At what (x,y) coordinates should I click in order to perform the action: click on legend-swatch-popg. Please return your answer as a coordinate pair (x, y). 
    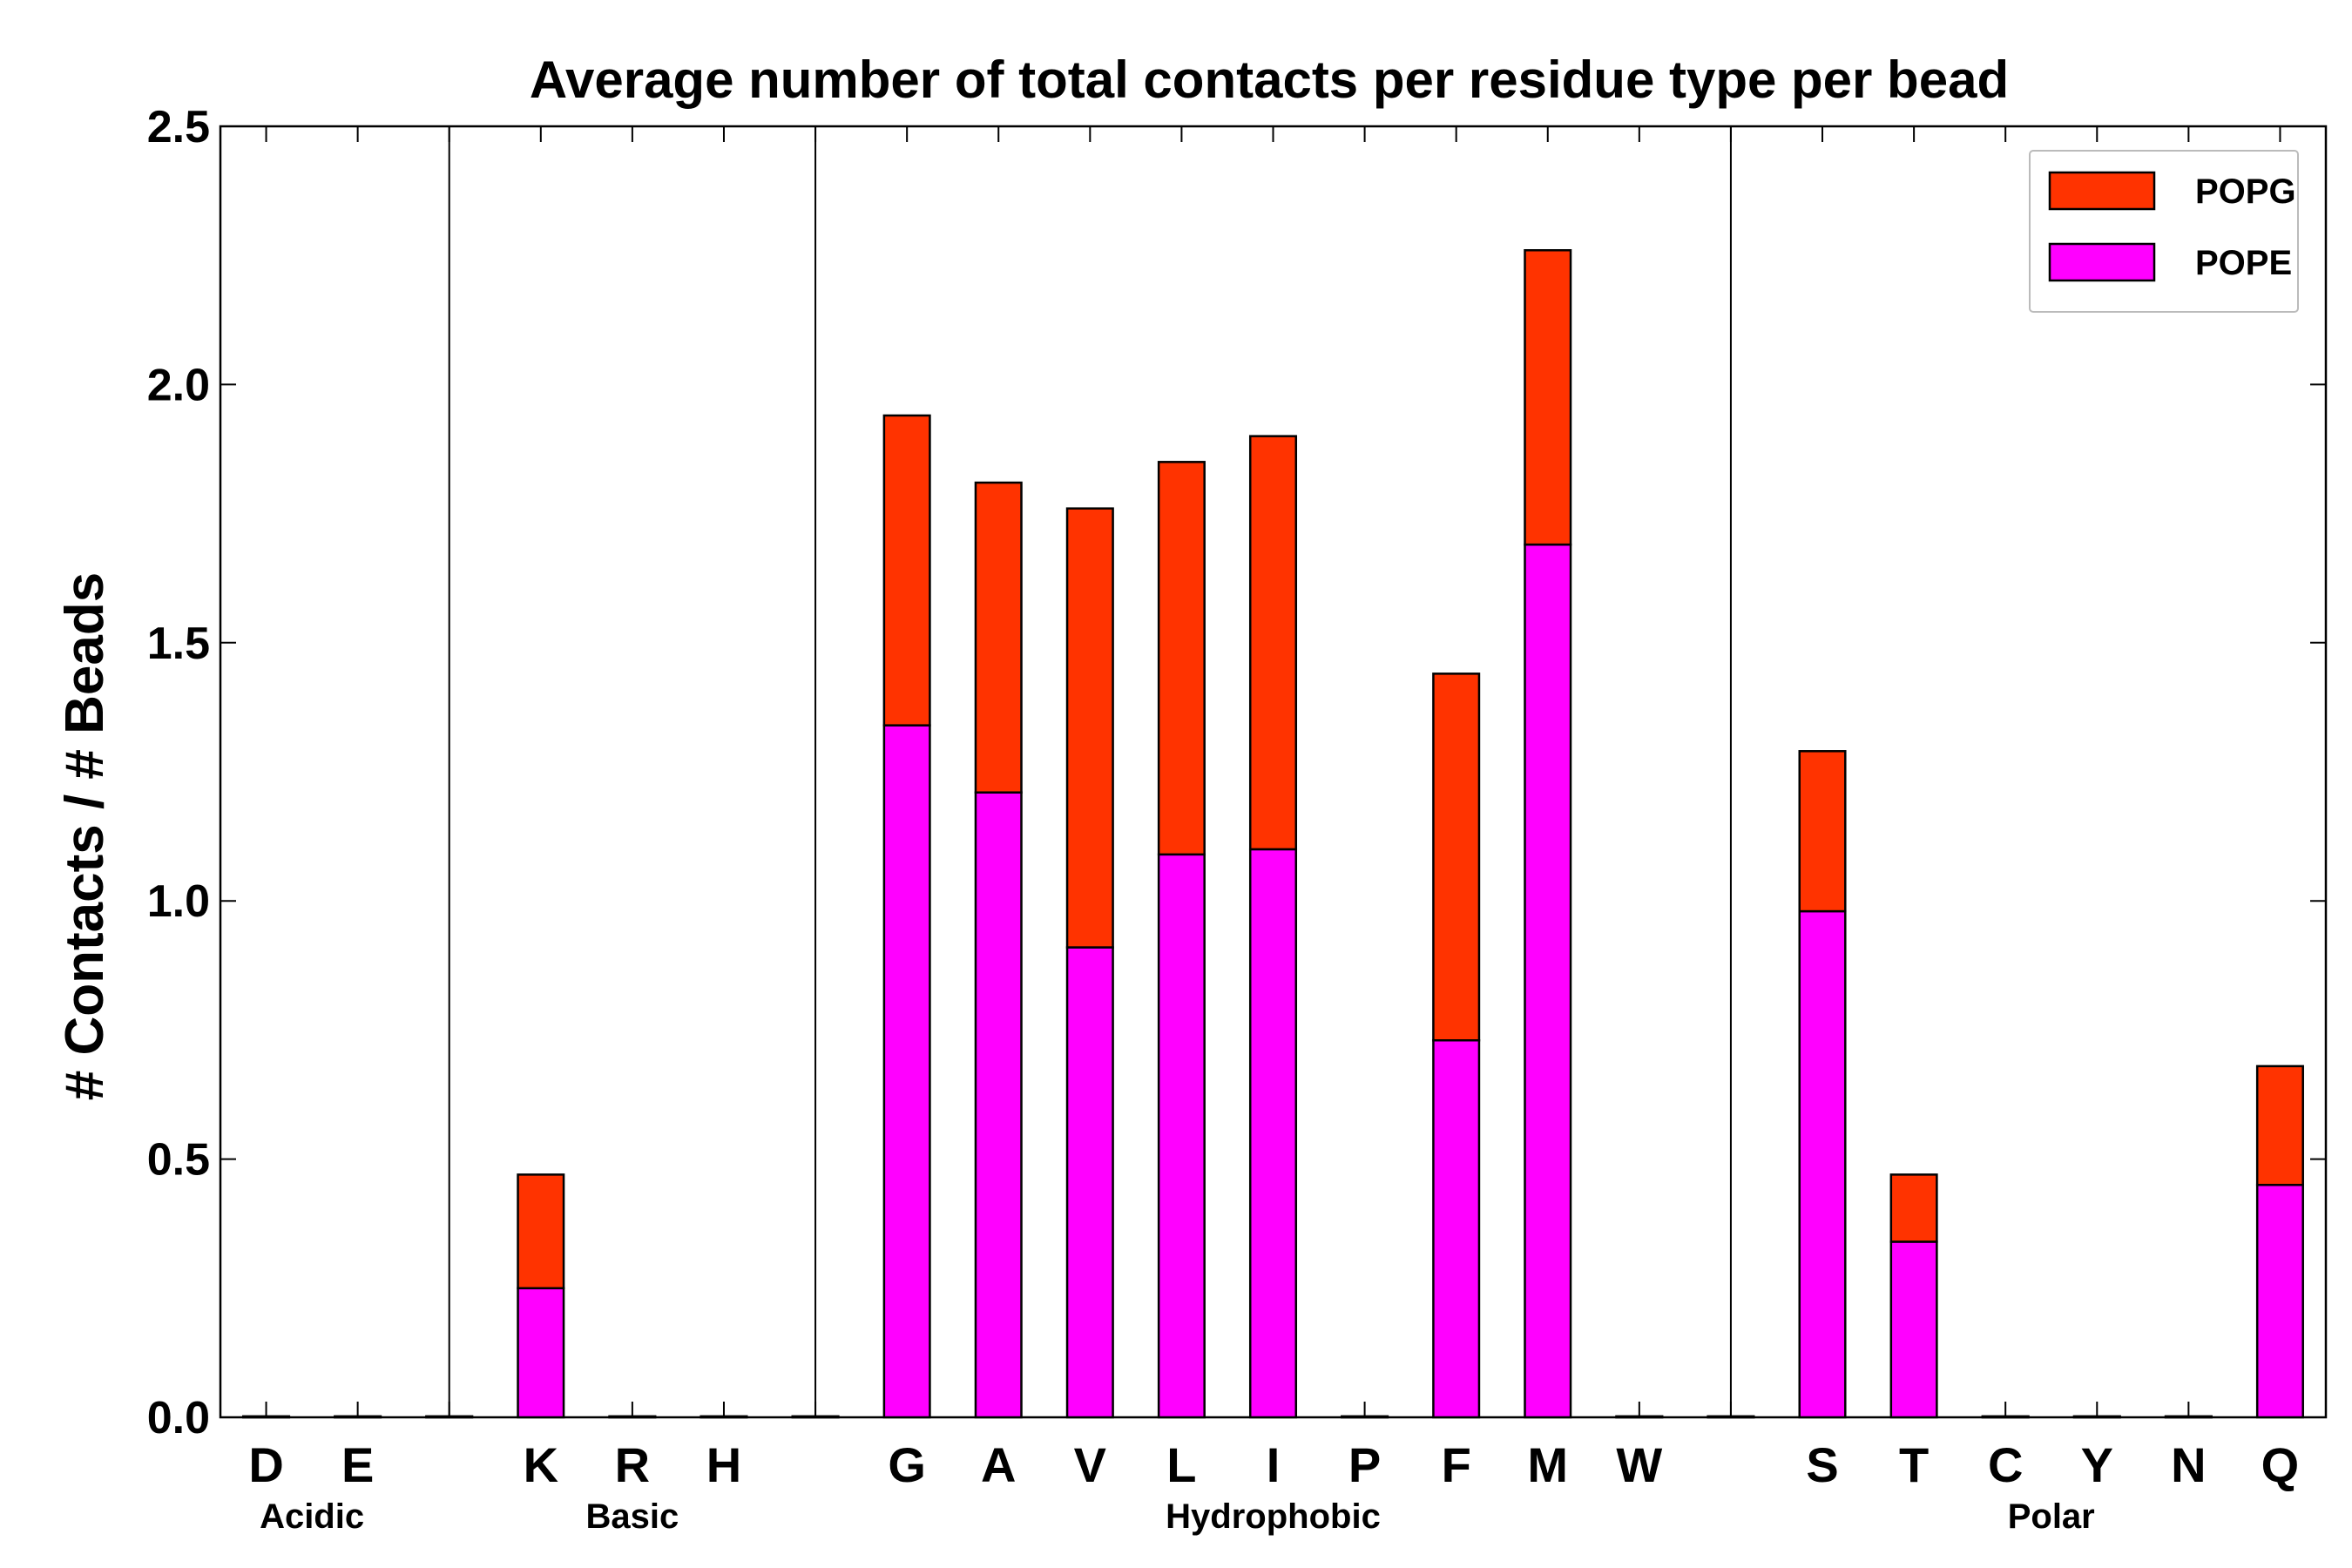
    Looking at the image, I should click on (2102, 191).